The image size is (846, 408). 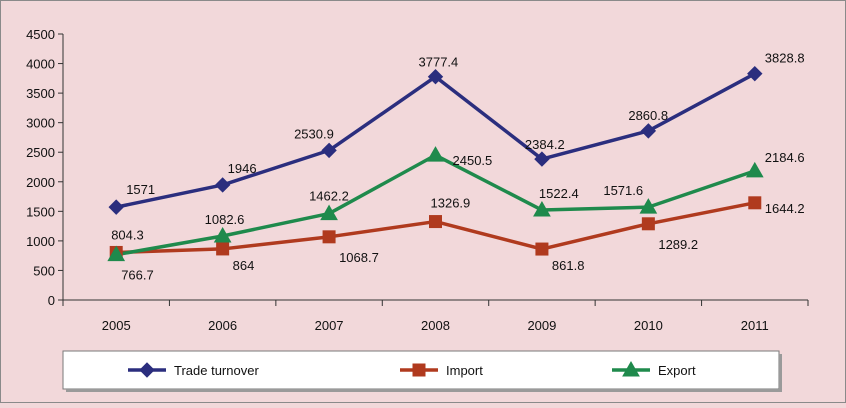 What do you see at coordinates (40, 64) in the screenshot?
I see `y-tick-label: 4000` at bounding box center [40, 64].